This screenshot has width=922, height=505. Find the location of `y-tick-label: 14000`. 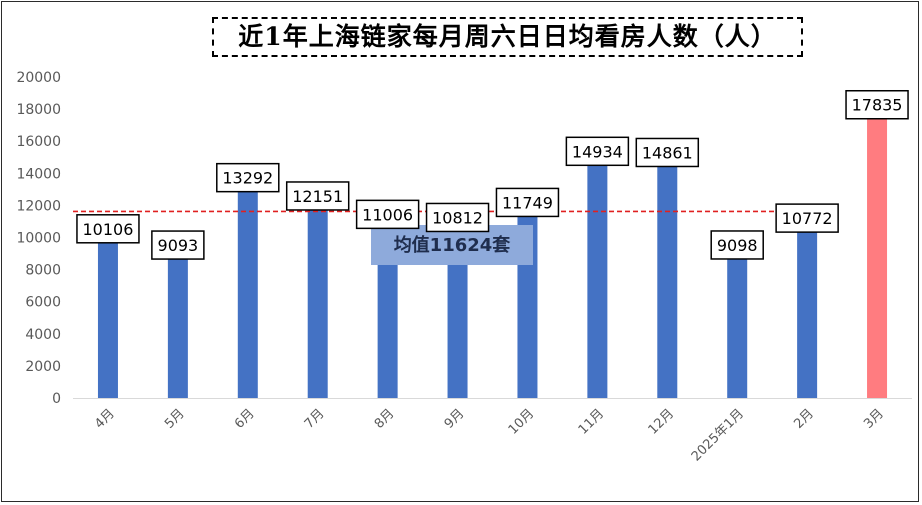

y-tick-label: 14000 is located at coordinates (38, 174).